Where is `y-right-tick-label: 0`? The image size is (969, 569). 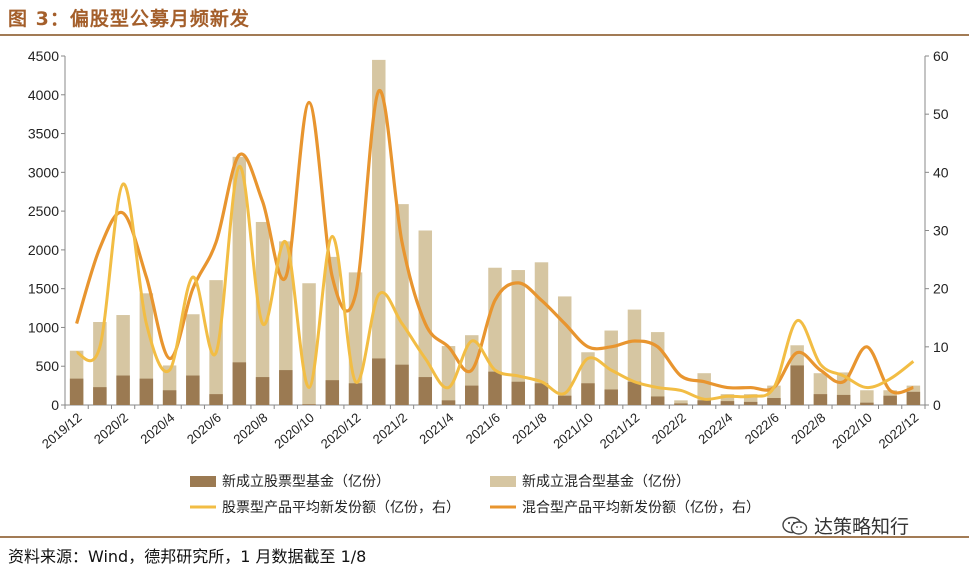
y-right-tick-label: 0 is located at coordinates (937, 405).